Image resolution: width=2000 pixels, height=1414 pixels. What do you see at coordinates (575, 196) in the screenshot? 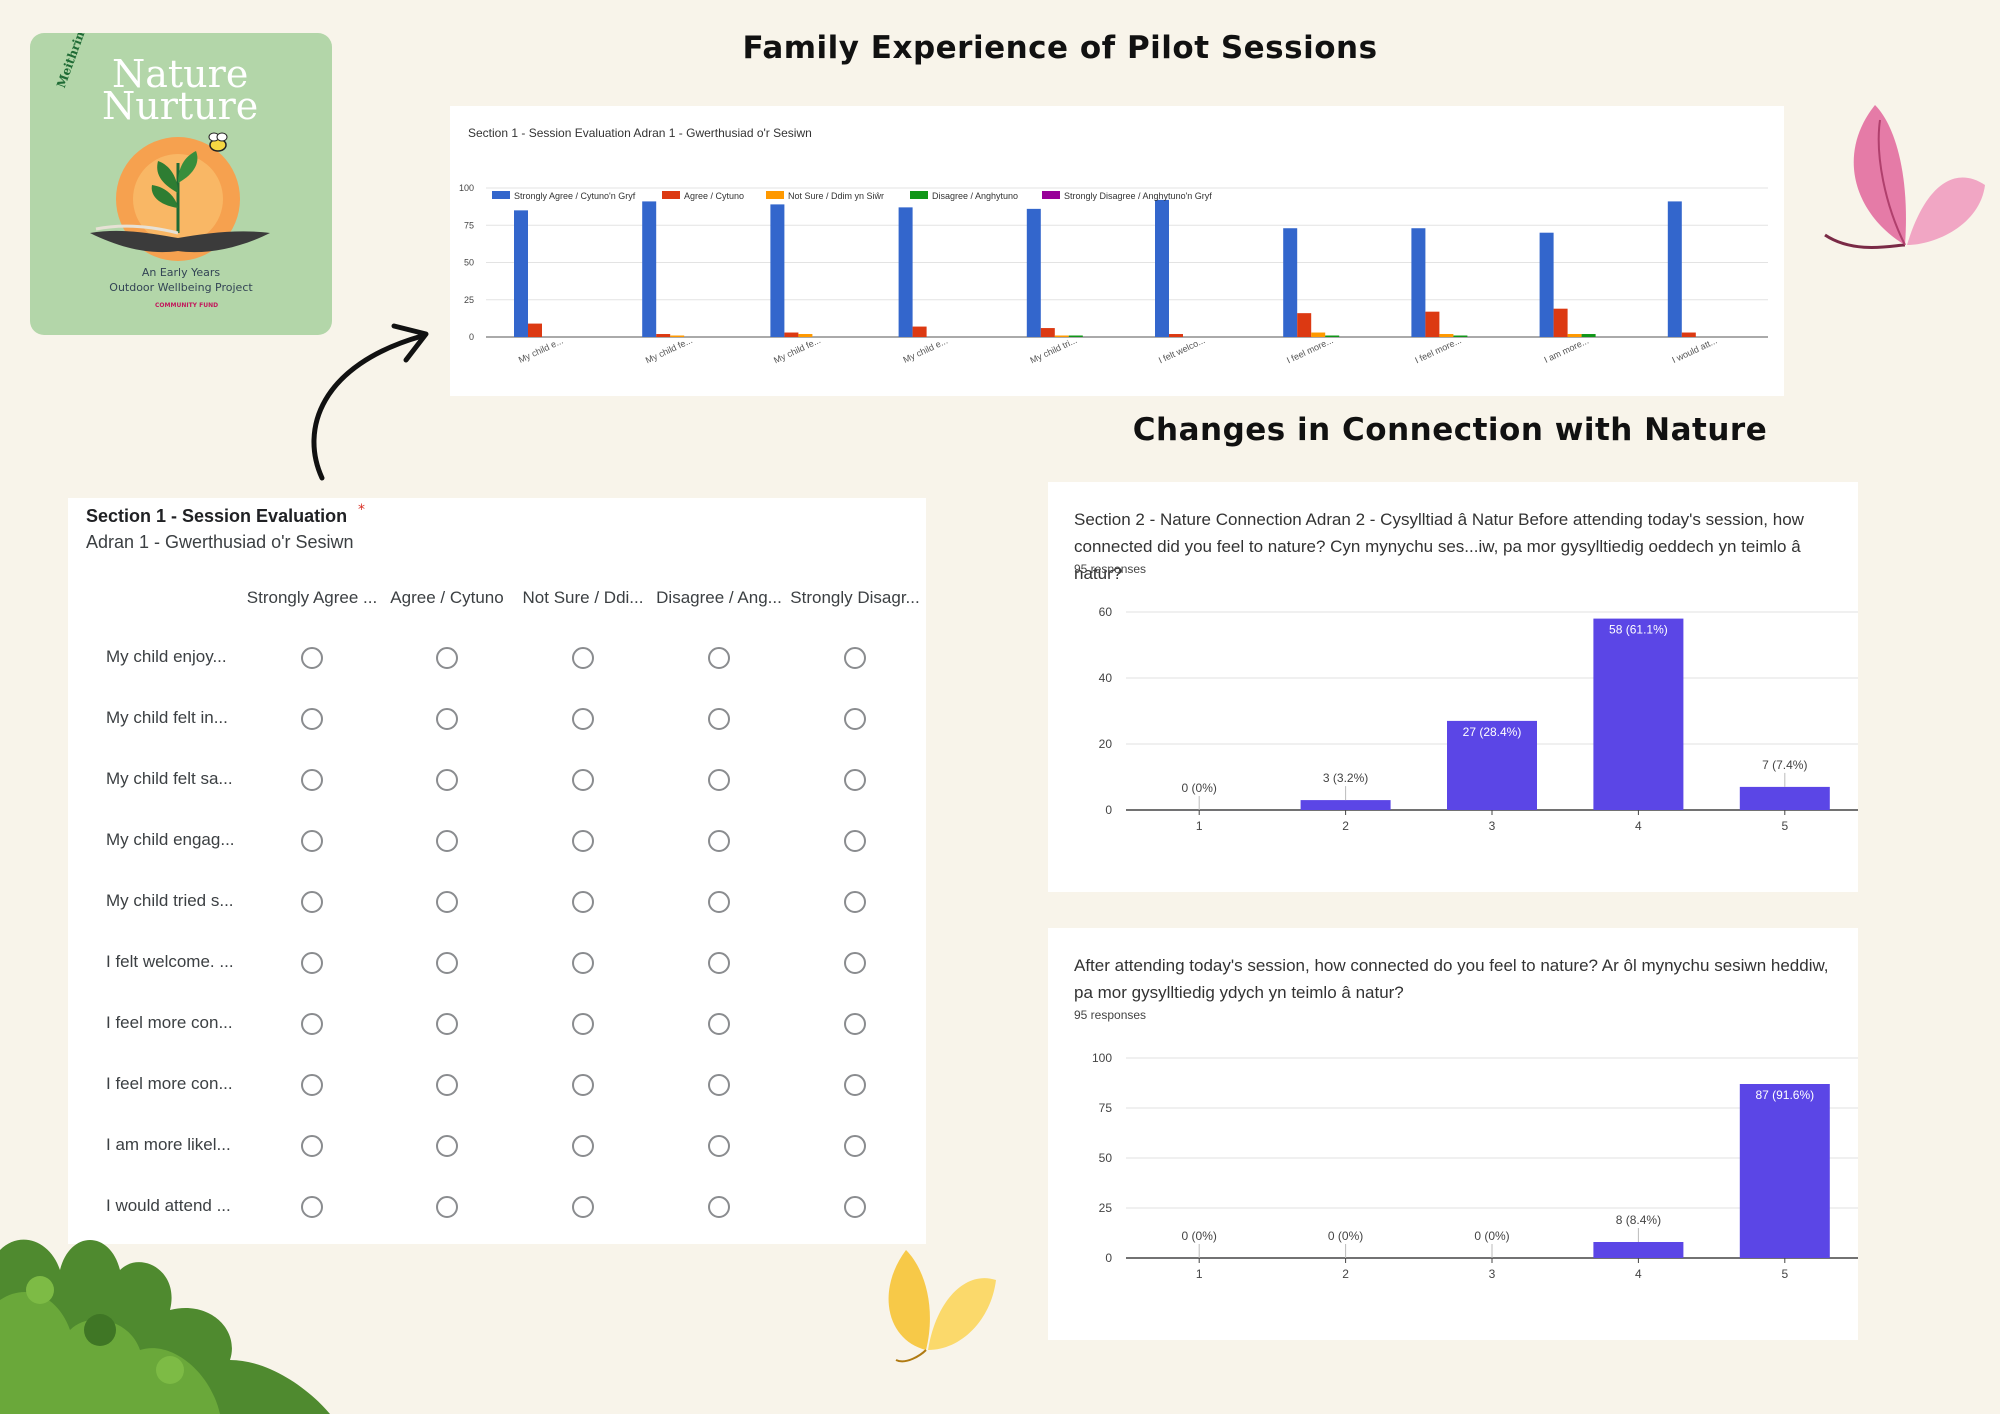
I see `legend-entry: Strongly Agree / Cytuno'n Gryf` at bounding box center [575, 196].